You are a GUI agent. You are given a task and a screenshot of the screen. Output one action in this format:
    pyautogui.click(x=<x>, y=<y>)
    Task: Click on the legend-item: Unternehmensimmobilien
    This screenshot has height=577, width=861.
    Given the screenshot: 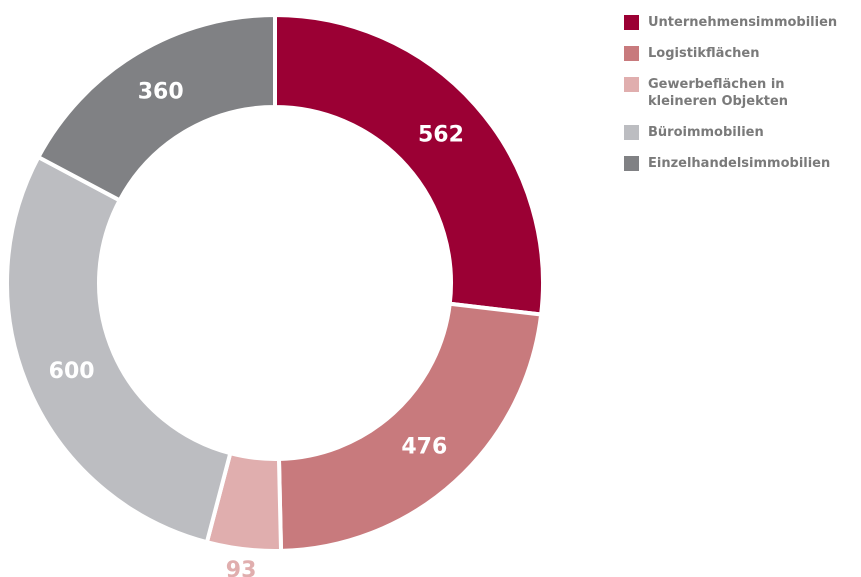 What is the action you would take?
    pyautogui.click(x=739, y=22)
    